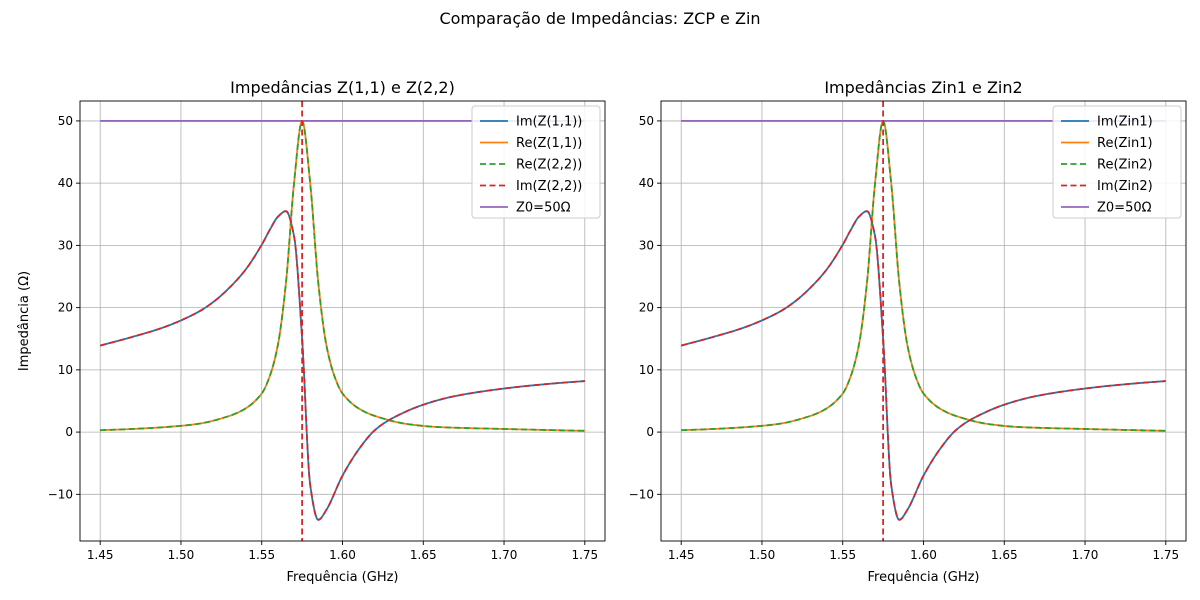 This screenshot has width=1200, height=600. I want to click on legend-label: Re(Z(1,1)), so click(549, 143).